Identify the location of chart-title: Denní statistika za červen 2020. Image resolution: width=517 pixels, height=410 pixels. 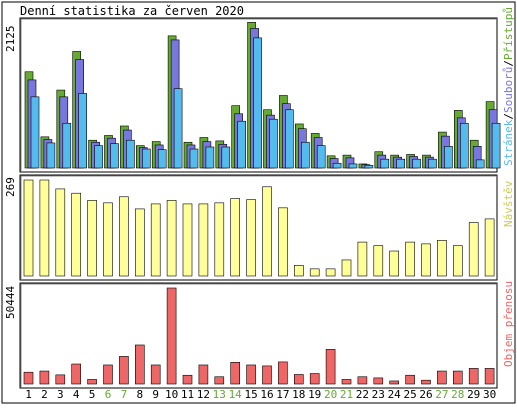
(132, 11).